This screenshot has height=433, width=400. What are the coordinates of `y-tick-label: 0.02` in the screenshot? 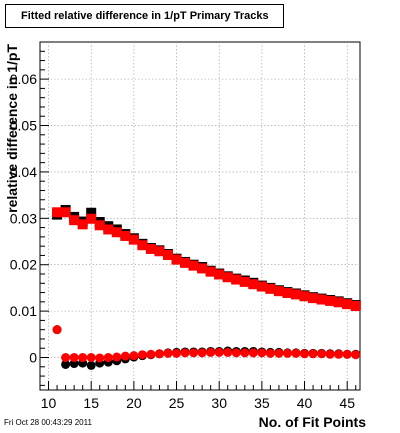 It's located at (23, 265).